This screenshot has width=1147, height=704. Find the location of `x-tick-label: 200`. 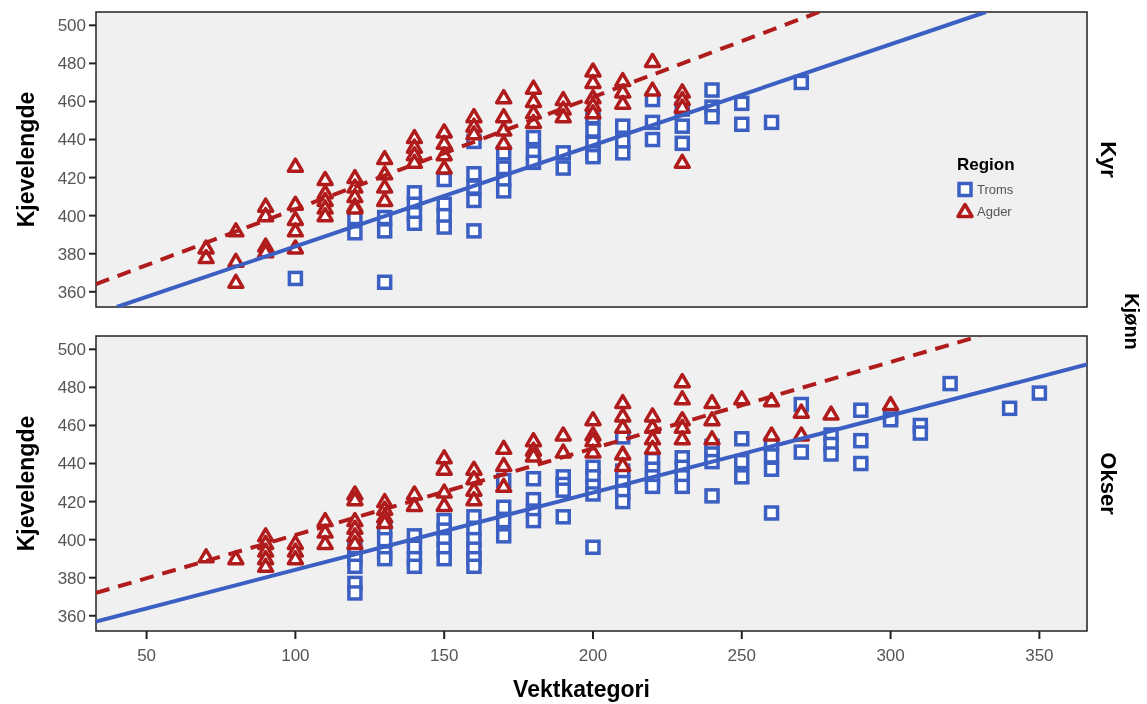

x-tick-label: 200 is located at coordinates (593, 655).